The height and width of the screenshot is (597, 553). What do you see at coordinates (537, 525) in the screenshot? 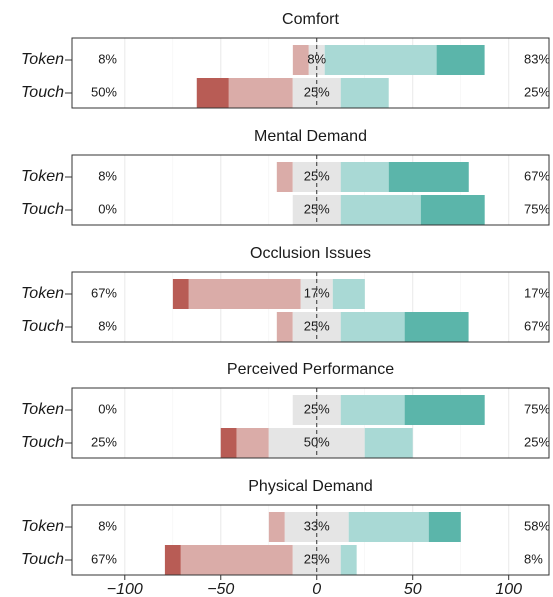
I see `positive-label: 58%` at bounding box center [537, 525].